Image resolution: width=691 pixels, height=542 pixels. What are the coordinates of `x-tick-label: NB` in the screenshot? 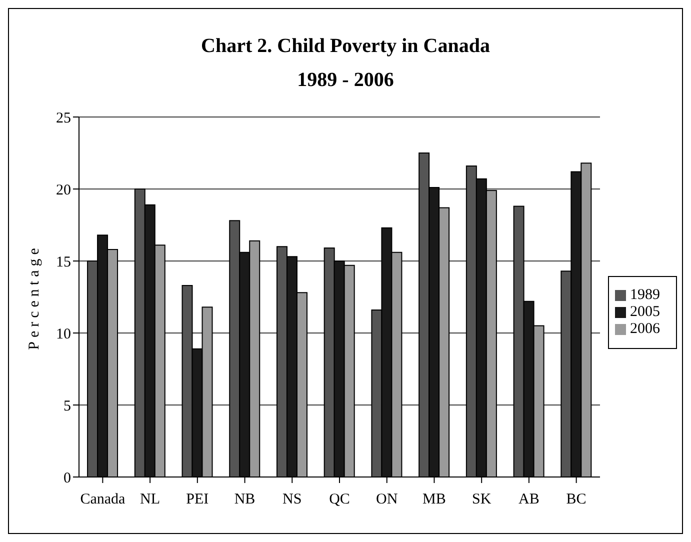 It's located at (245, 500).